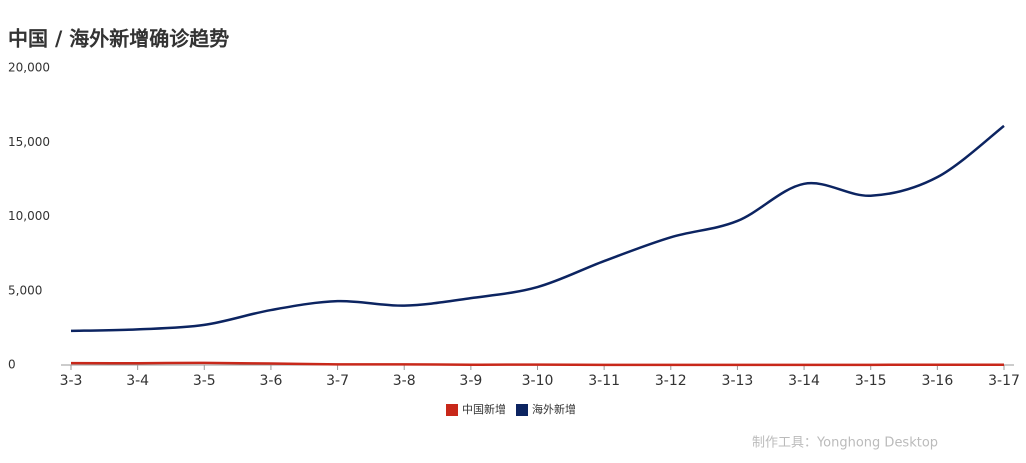  I want to click on x-tick-label: 3-13, so click(738, 381).